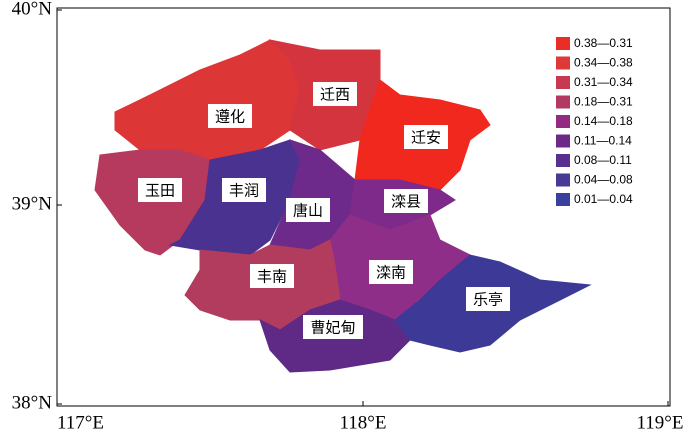  What do you see at coordinates (32, 402) in the screenshot?
I see `y-label: 38°N` at bounding box center [32, 402].